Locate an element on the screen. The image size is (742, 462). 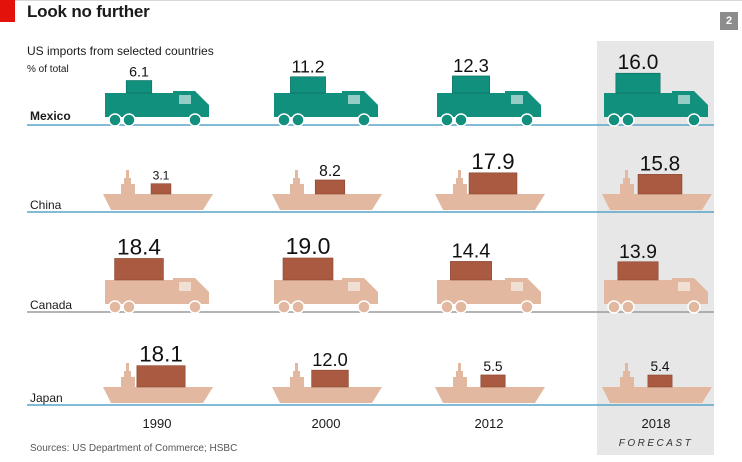
row-label-mexico: Mexico is located at coordinates (50, 116).